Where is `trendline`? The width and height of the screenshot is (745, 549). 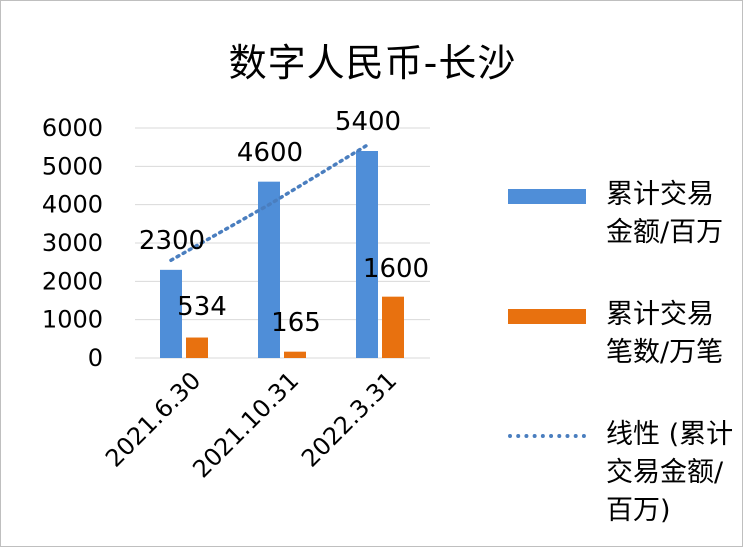 trendline is located at coordinates (269, 202).